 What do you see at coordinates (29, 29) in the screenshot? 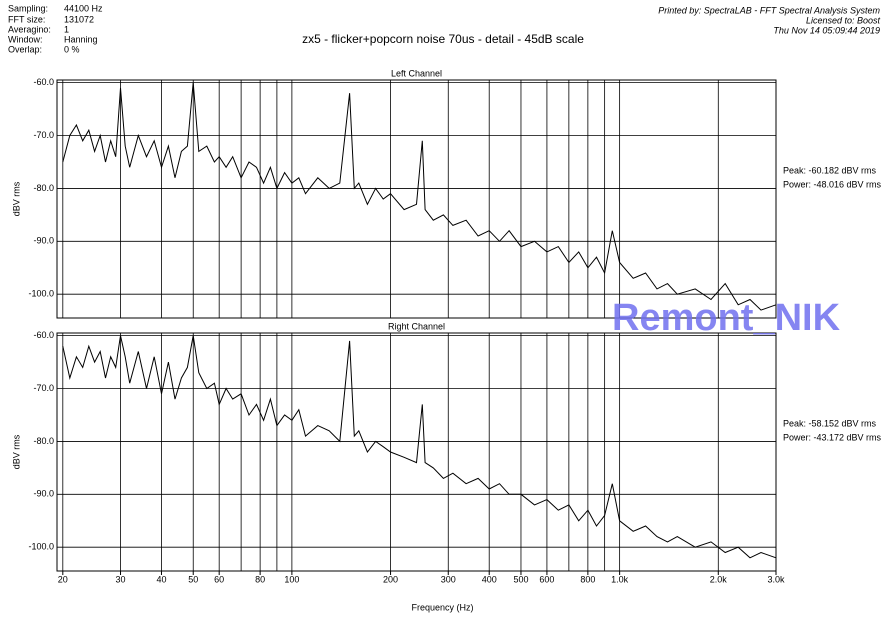
I see `field-name: Averagino:` at bounding box center [29, 29].